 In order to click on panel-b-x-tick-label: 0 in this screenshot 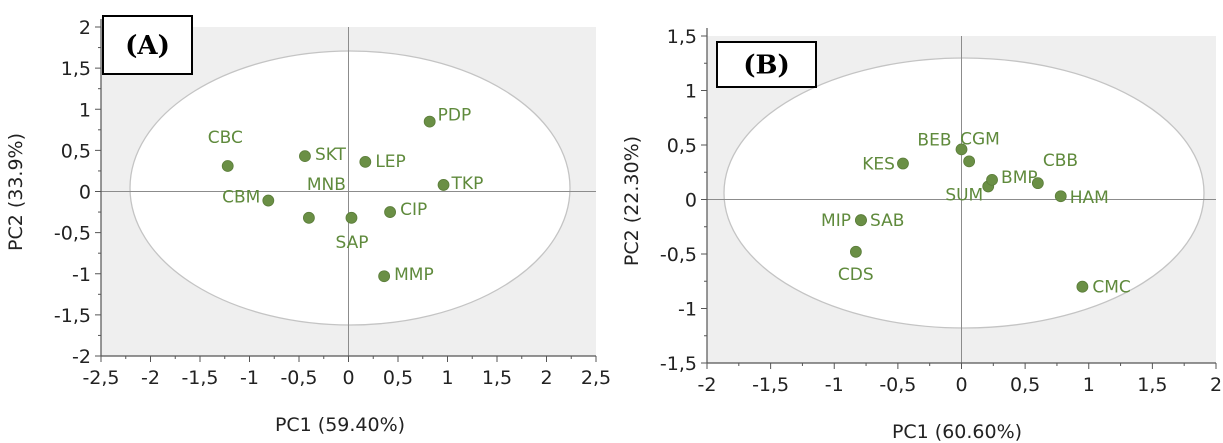, I will do `click(961, 385)`.